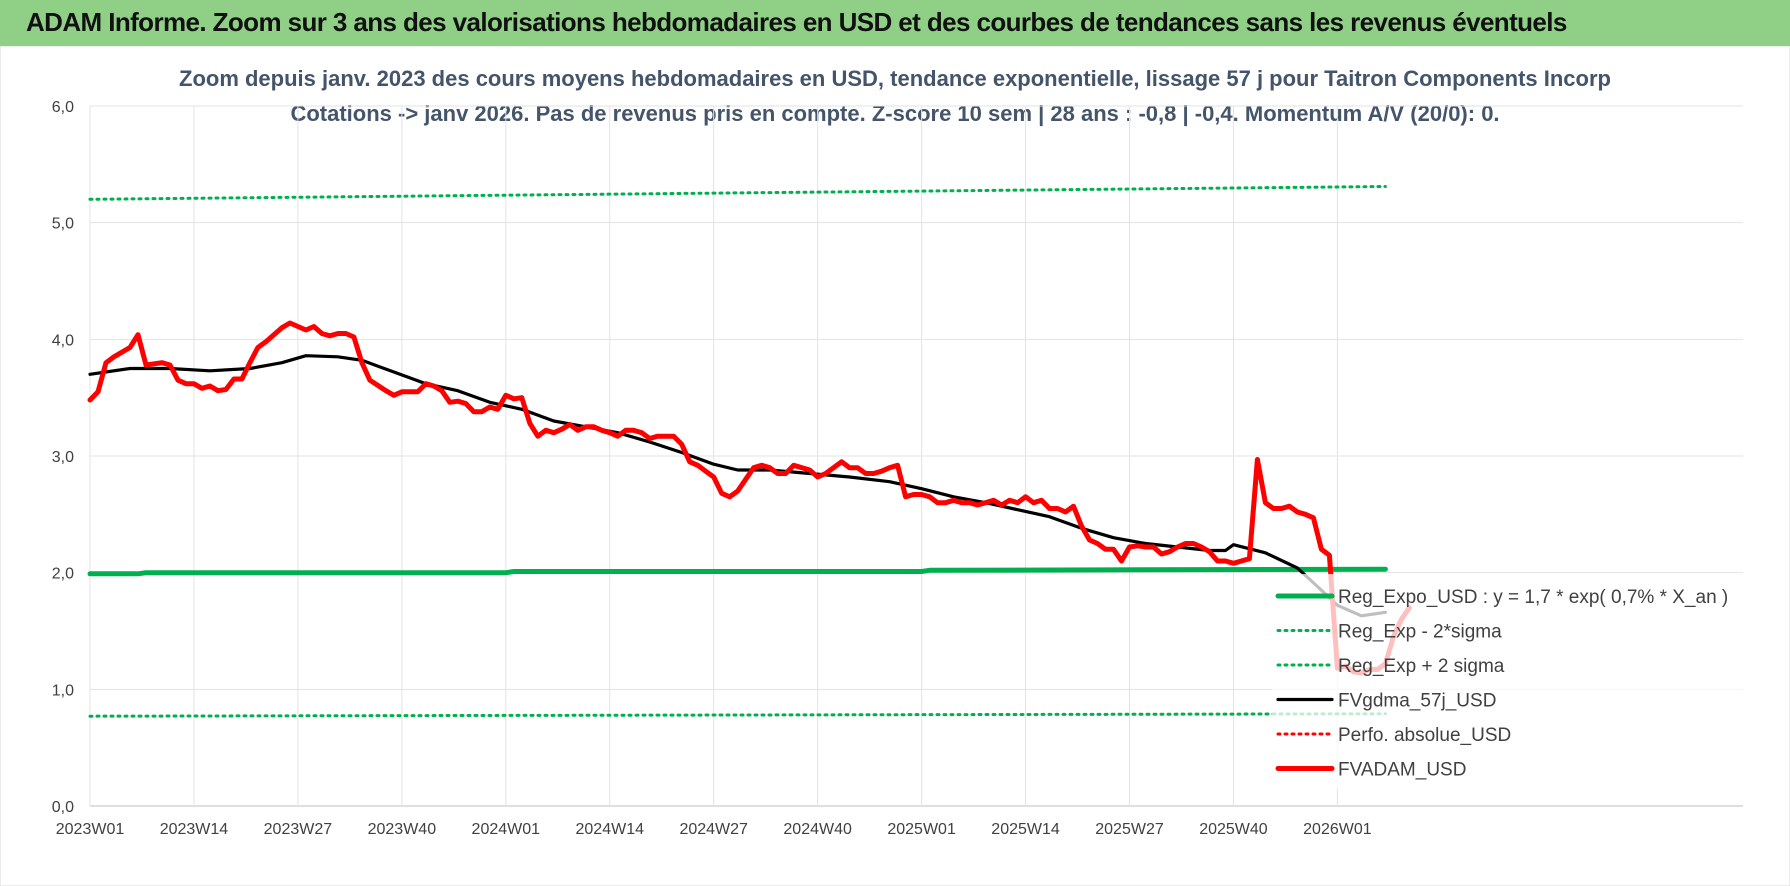  I want to click on legend-label: Reg_Exp - 2*sigma, so click(1420, 632).